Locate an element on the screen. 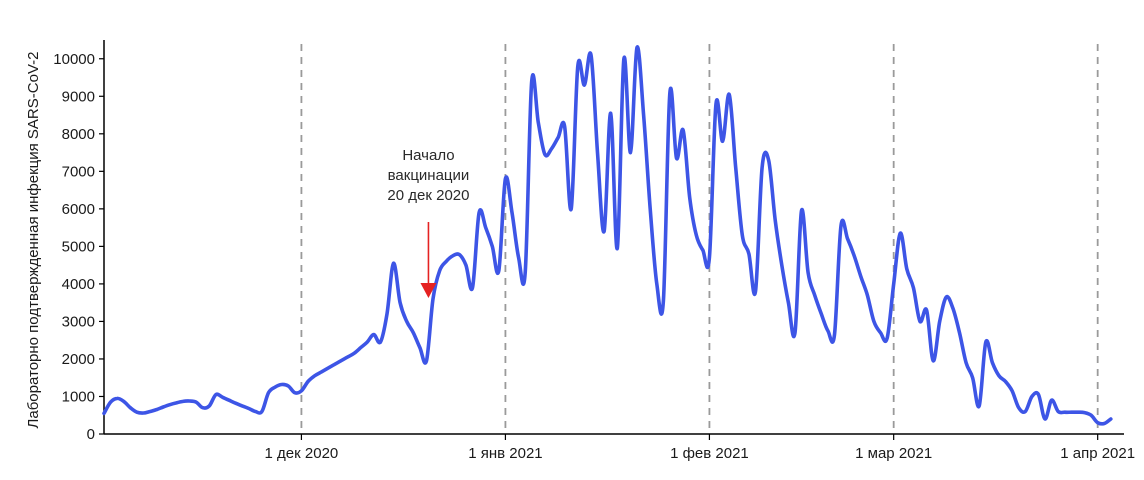 This screenshot has height=480, width=1144. x-tick-label: 1 фев 2021 is located at coordinates (709, 453).